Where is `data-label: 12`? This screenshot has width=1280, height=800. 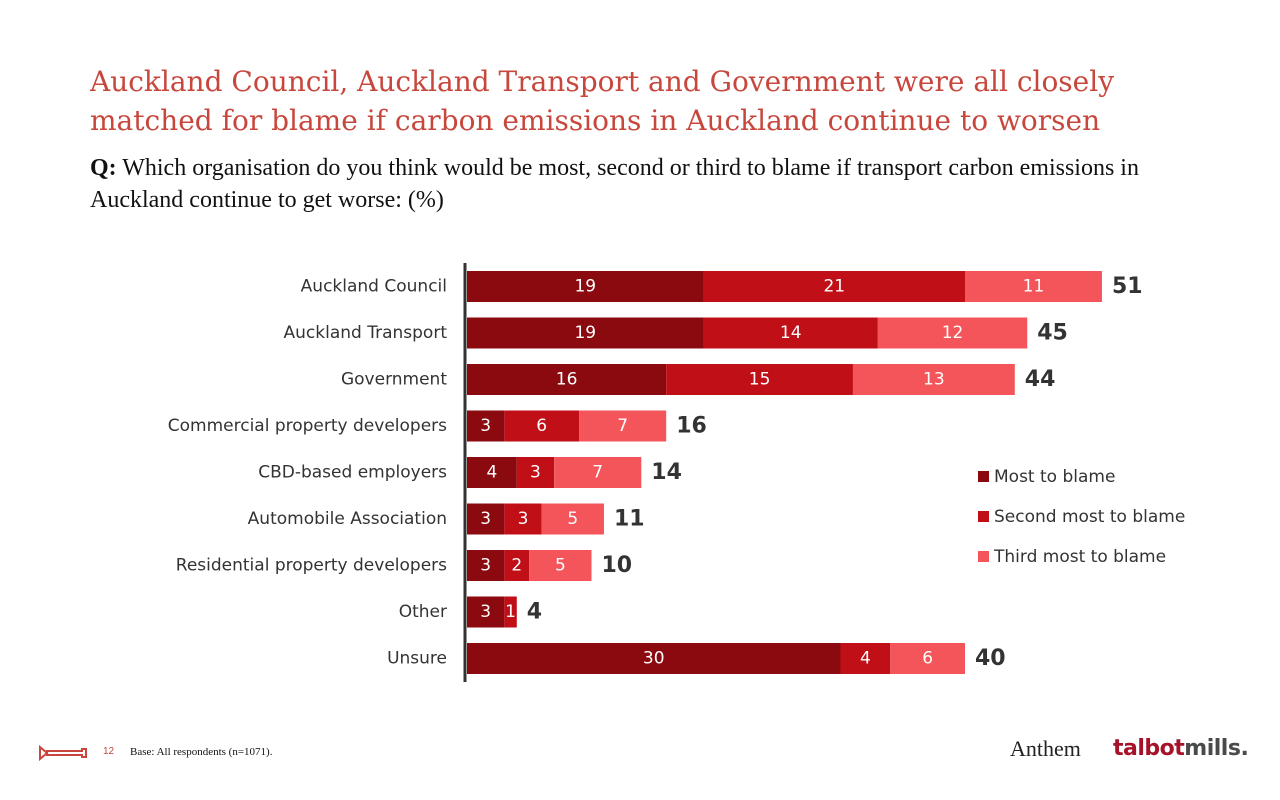
data-label: 12 is located at coordinates (953, 333).